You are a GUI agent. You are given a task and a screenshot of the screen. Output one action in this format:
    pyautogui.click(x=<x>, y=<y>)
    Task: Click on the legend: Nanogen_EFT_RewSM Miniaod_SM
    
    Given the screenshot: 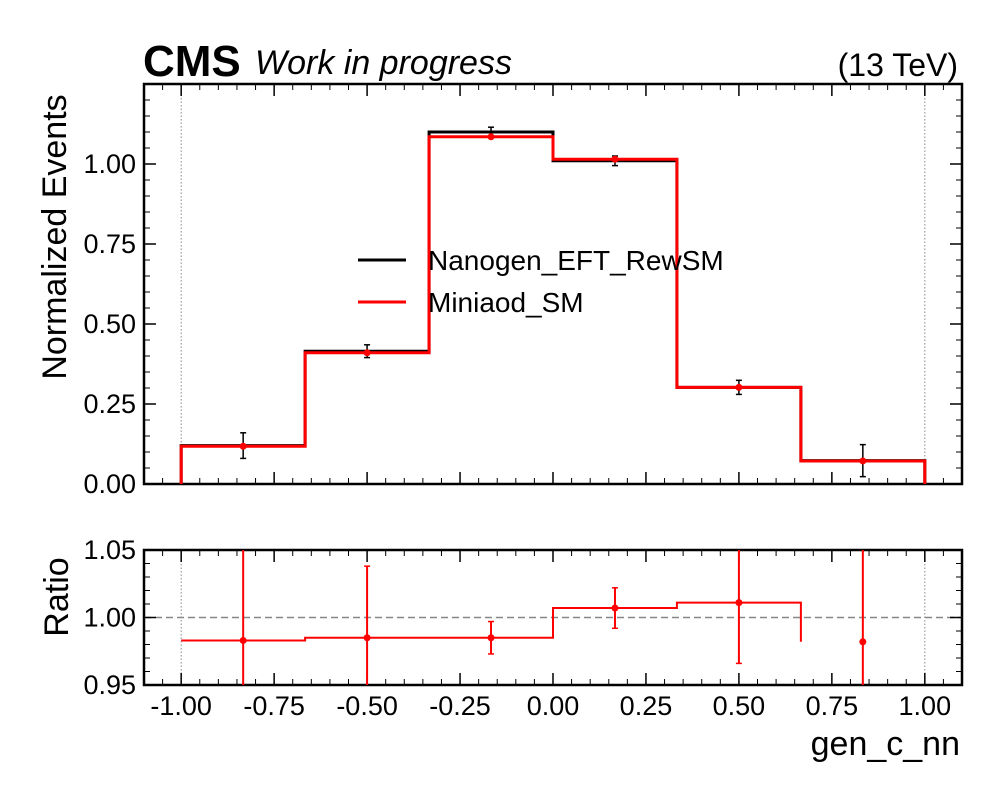 What is the action you would take?
    pyautogui.click(x=541, y=281)
    